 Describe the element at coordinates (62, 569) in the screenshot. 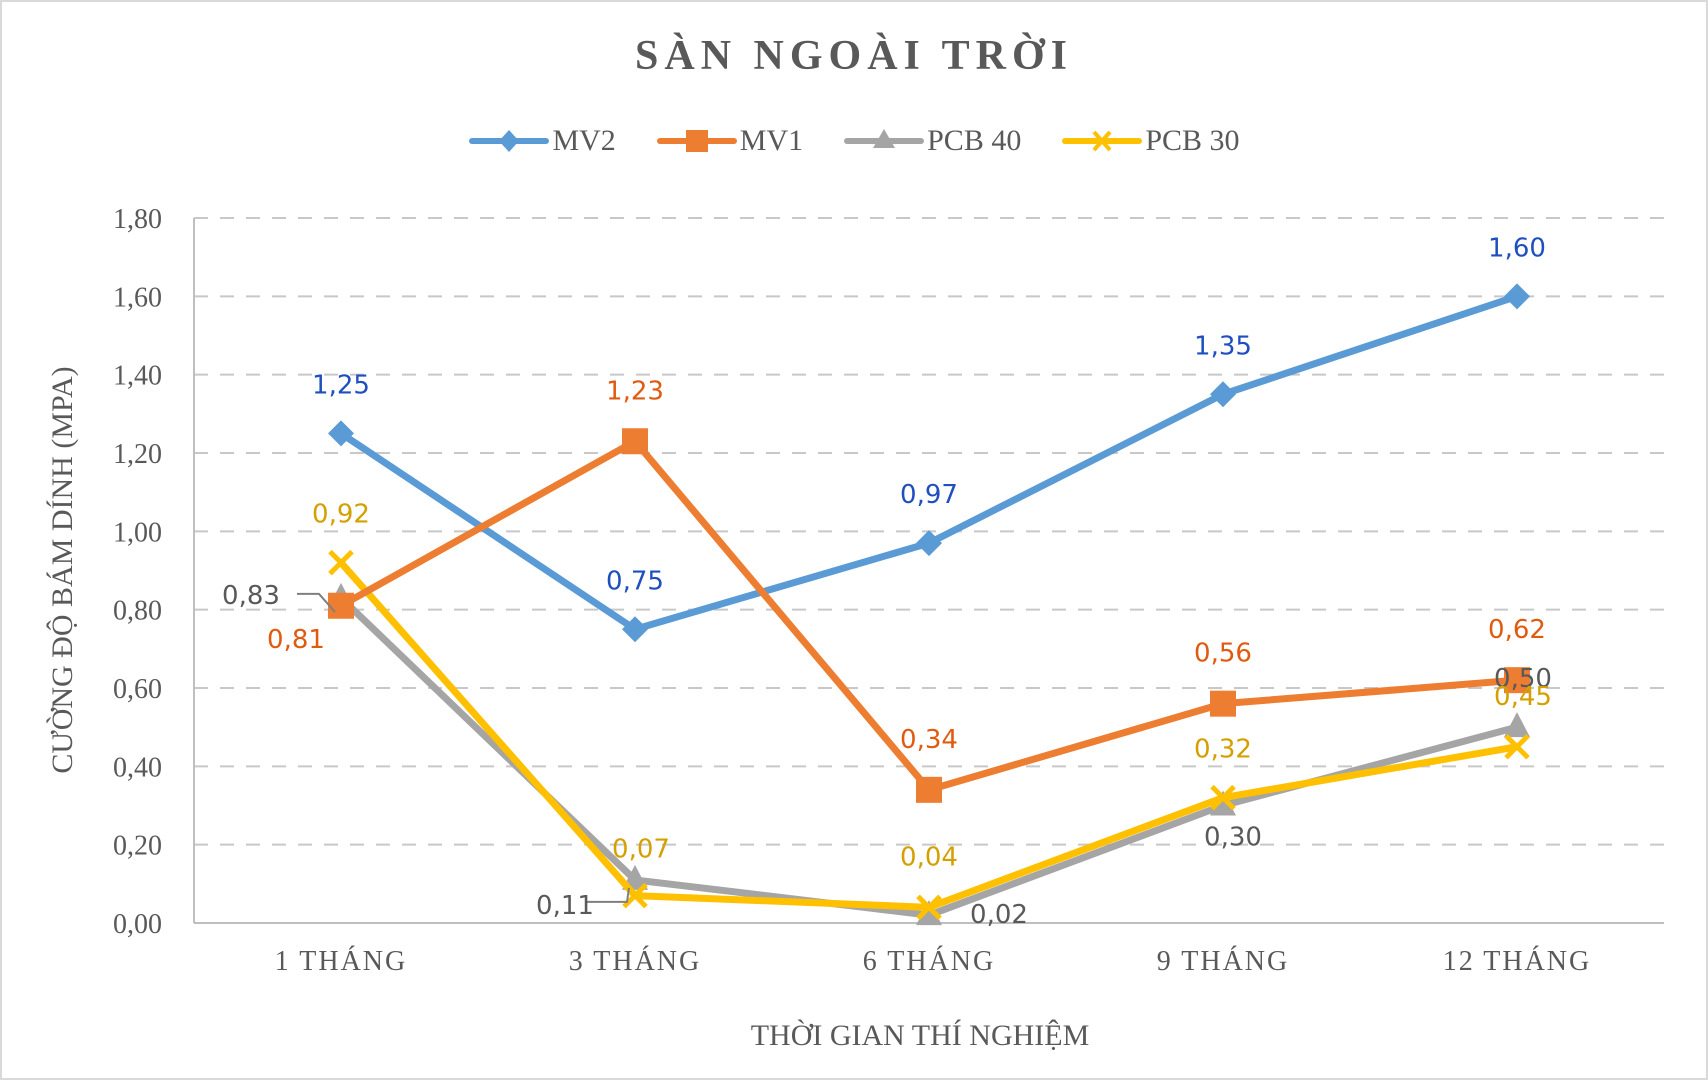

I see `y-axis-title: CƯỜNG ĐỘ BÁM DÍNH (MPA)` at that location.